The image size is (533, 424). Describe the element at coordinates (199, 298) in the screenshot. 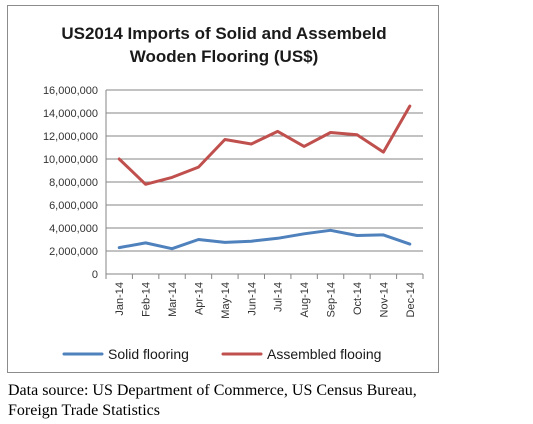

I see `x-tick-label: Apr-14` at that location.